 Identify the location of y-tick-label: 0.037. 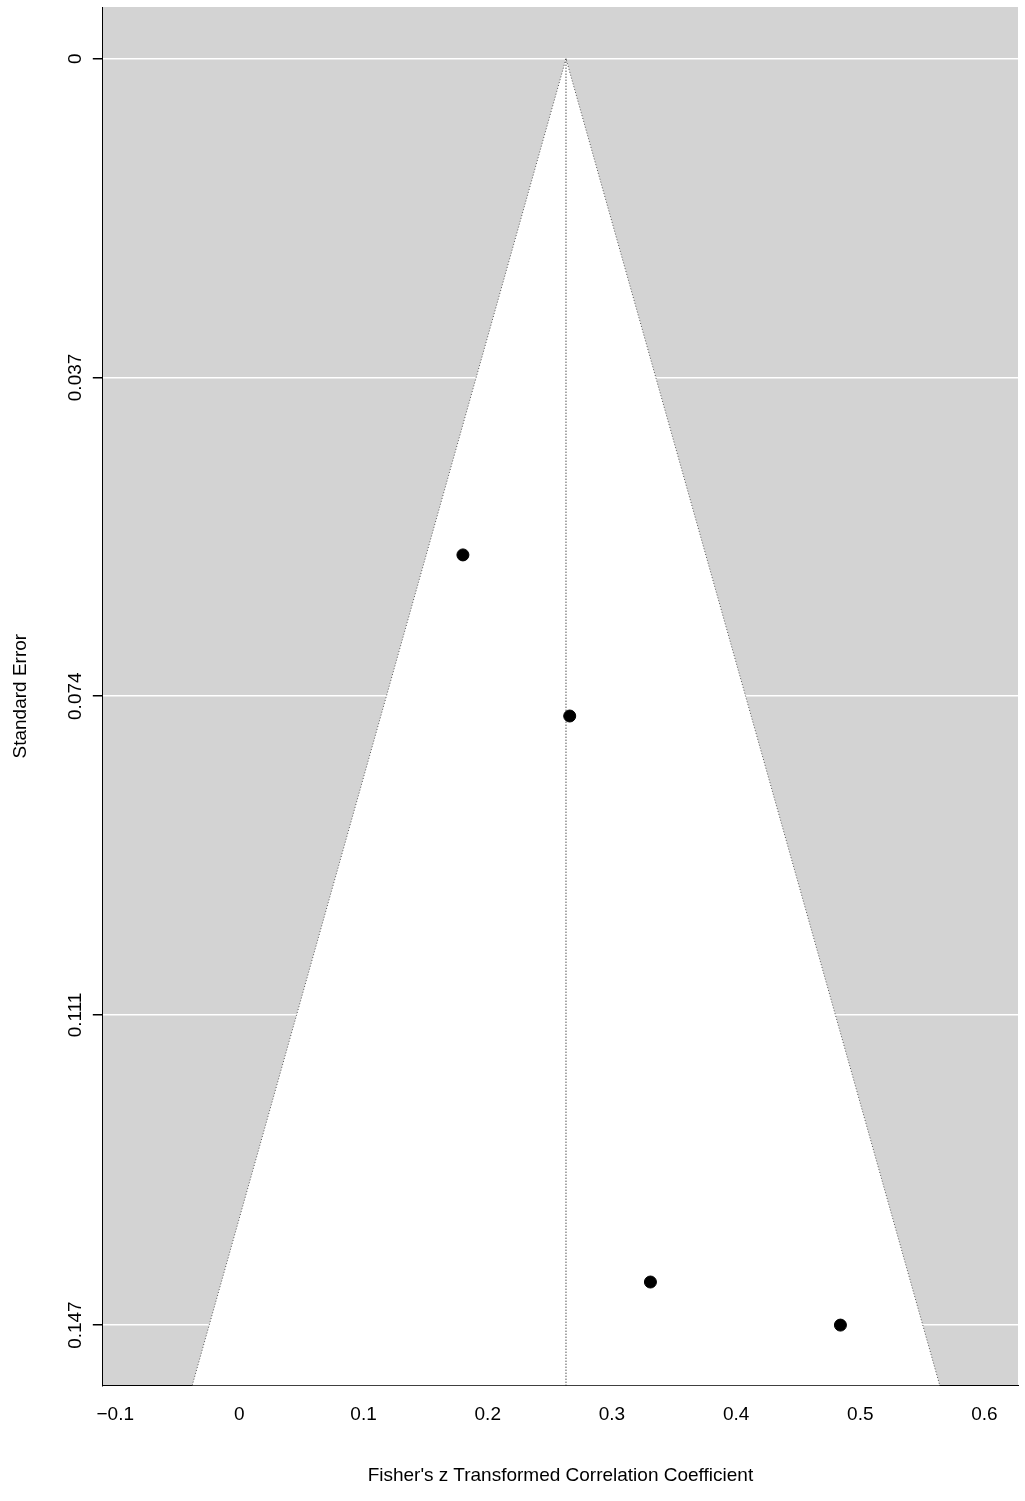
(74, 377).